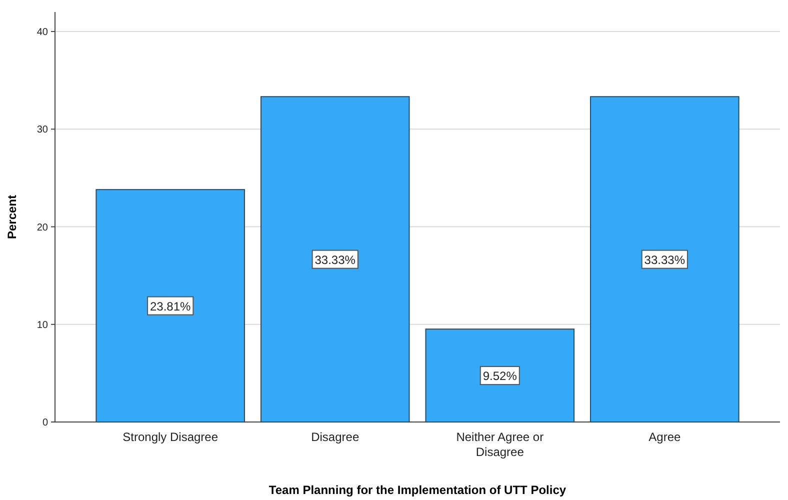  I want to click on x-tick-label: Strongly Disagree, so click(170, 437).